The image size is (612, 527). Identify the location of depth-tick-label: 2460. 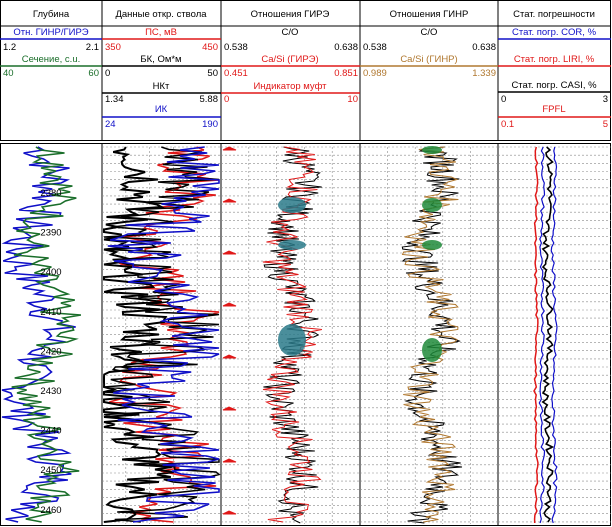
(50, 510).